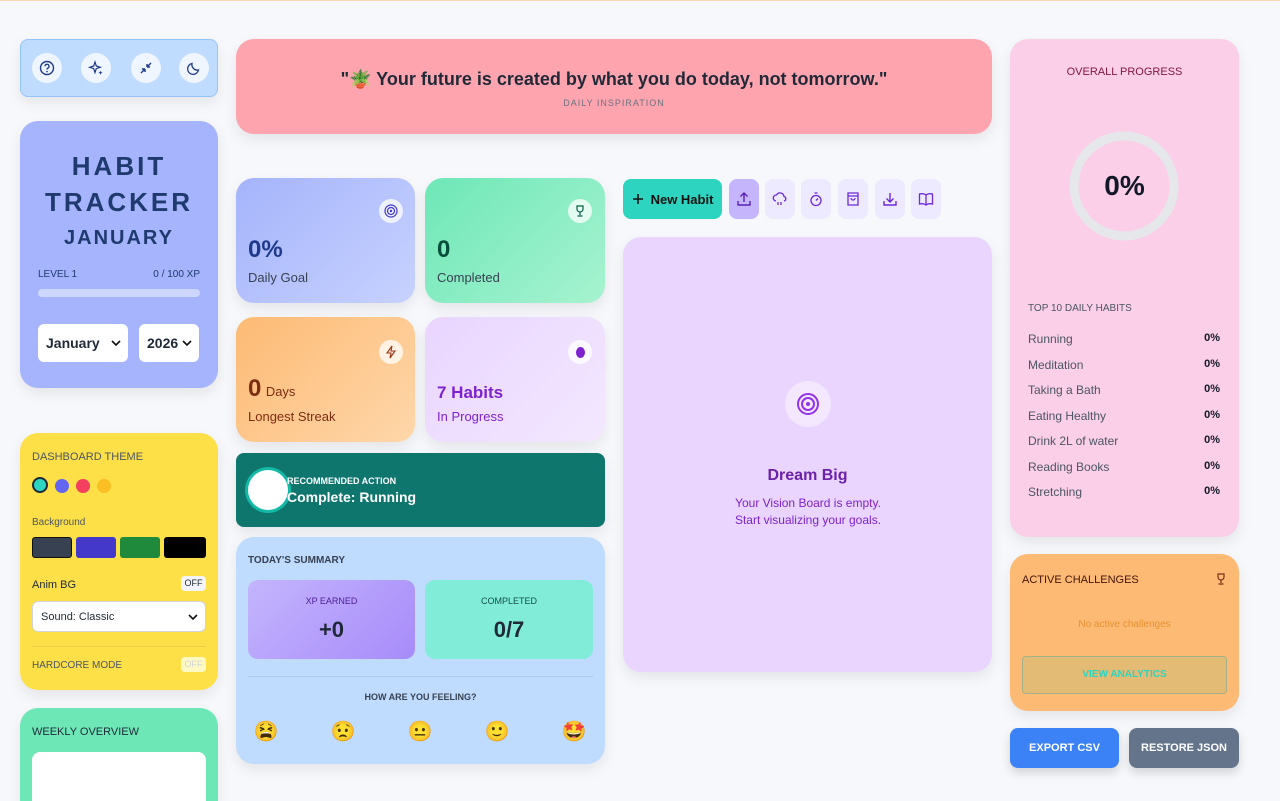  Describe the element at coordinates (331, 619) in the screenshot. I see `xp-tile: XP EARNED +0` at that location.